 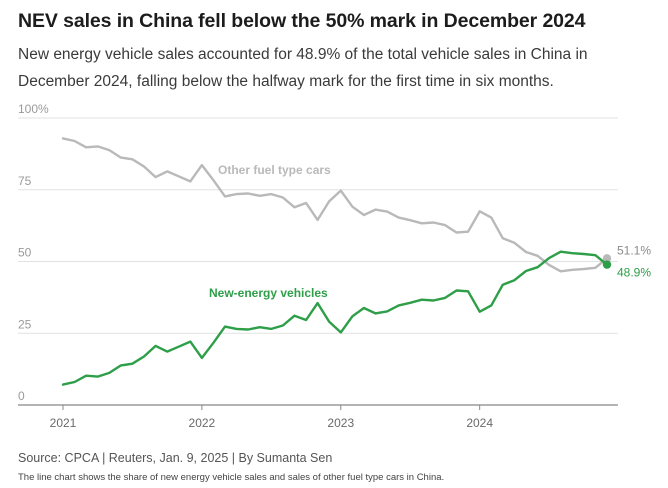 I want to click on y-tick-label: 50, so click(x=25, y=253).